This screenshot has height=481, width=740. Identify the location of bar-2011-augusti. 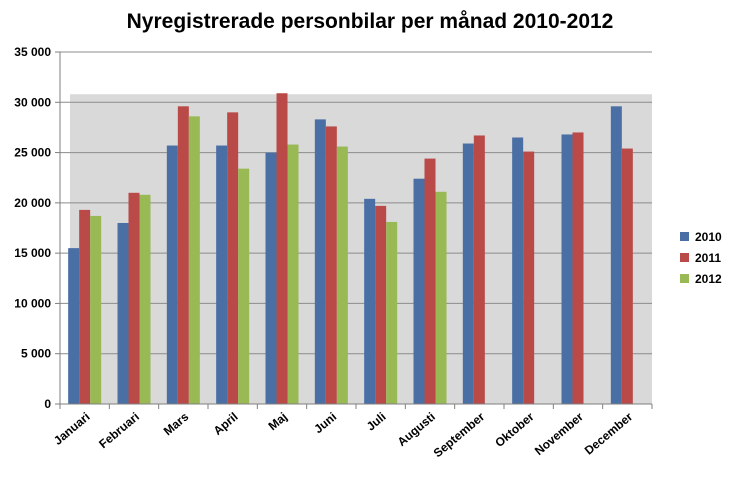
(430, 281).